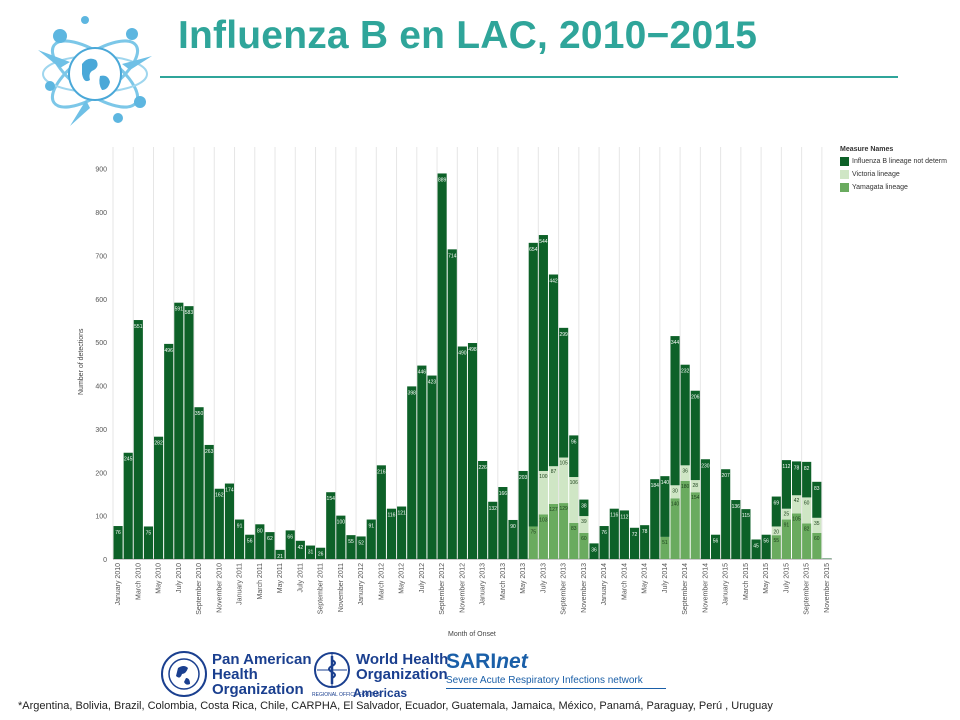 The height and width of the screenshot is (720, 960). What do you see at coordinates (574, 529) in the screenshot?
I see `data-label: 83` at bounding box center [574, 529].